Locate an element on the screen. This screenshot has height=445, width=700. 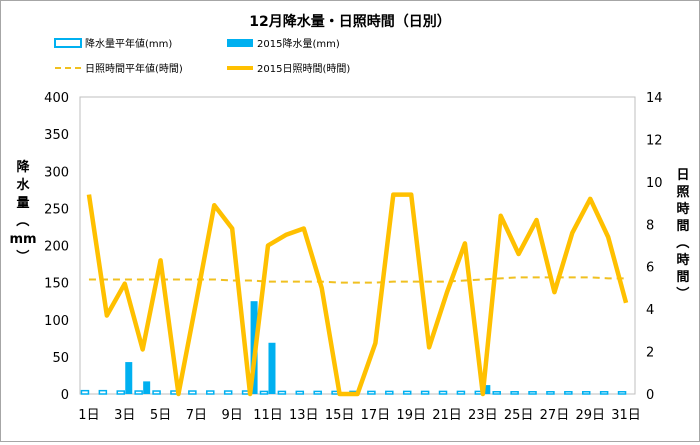
x-tick-label: 23日 is located at coordinates (483, 415).